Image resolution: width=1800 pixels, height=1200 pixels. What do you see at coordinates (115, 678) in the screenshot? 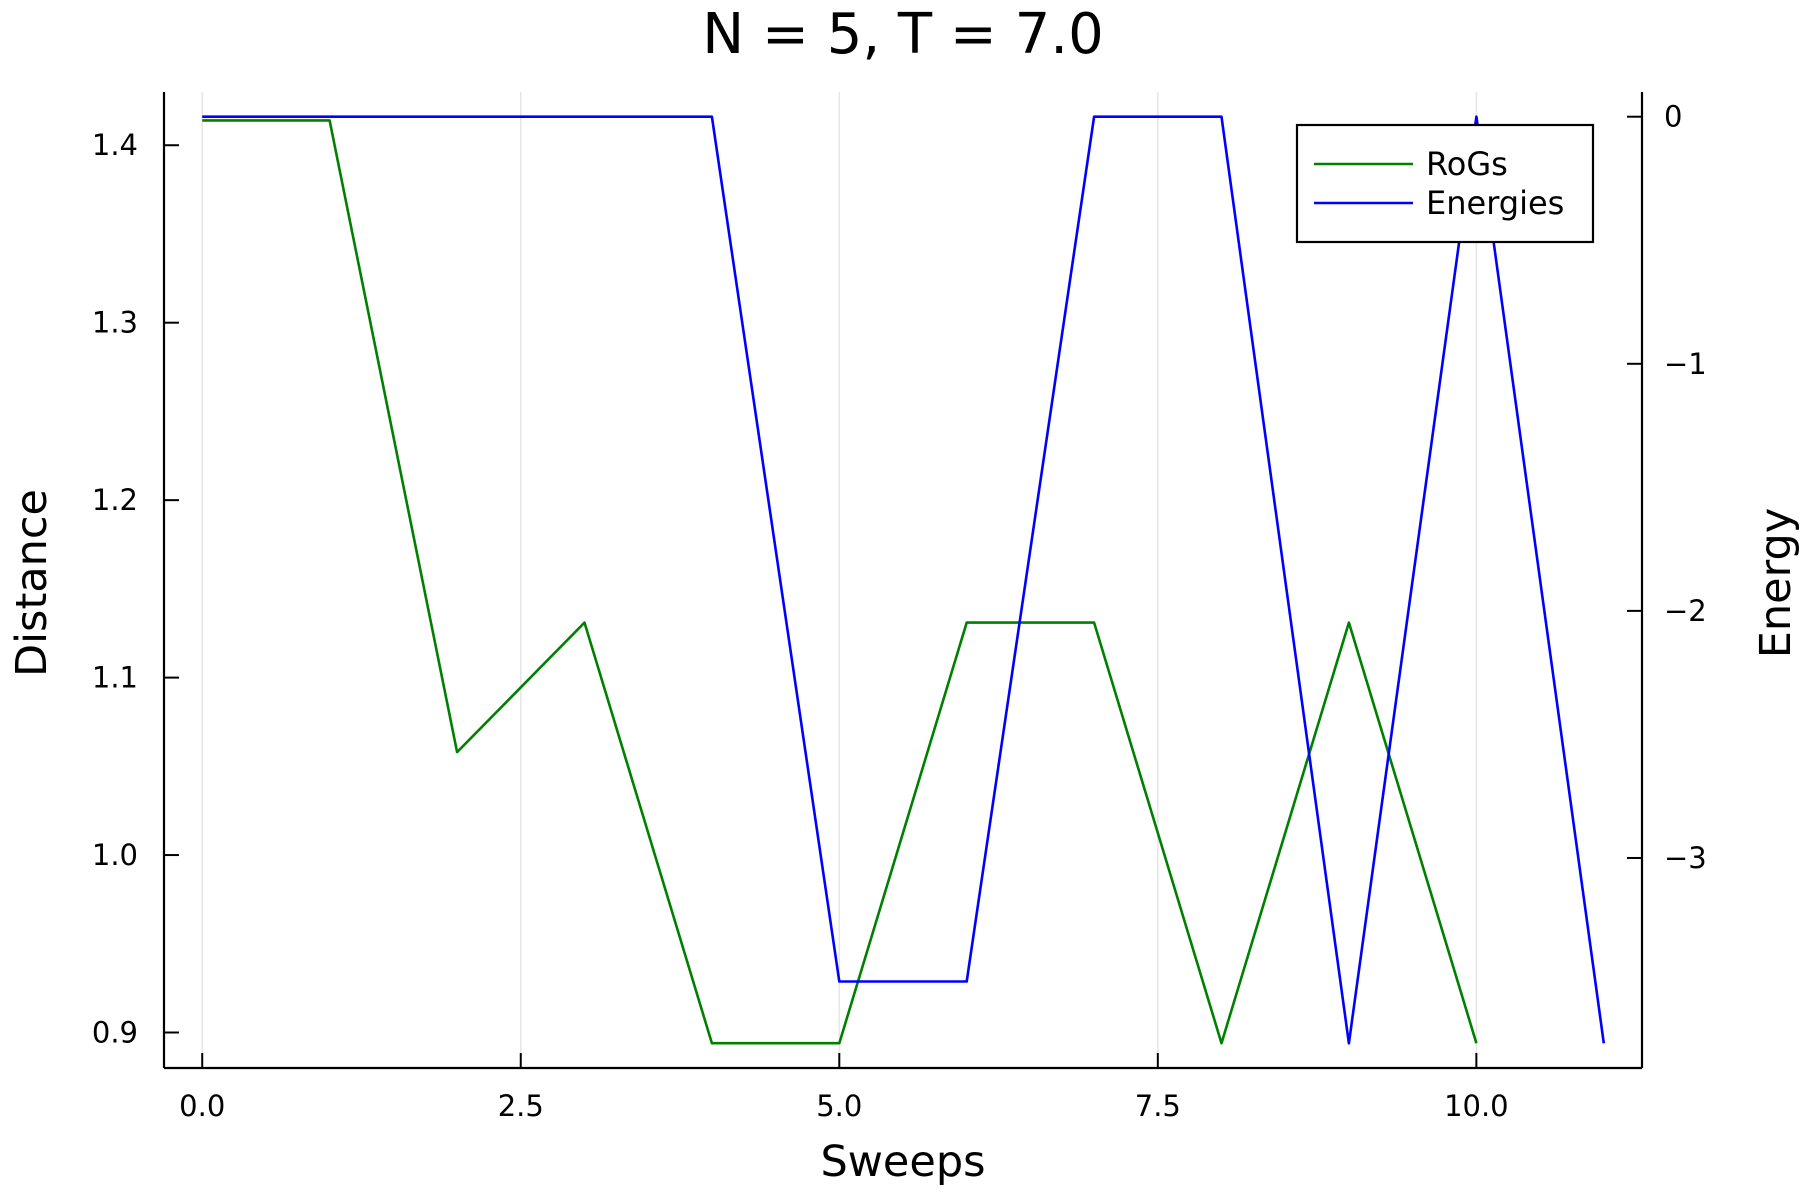
I see `y-tick-label: 1.1` at bounding box center [115, 678].